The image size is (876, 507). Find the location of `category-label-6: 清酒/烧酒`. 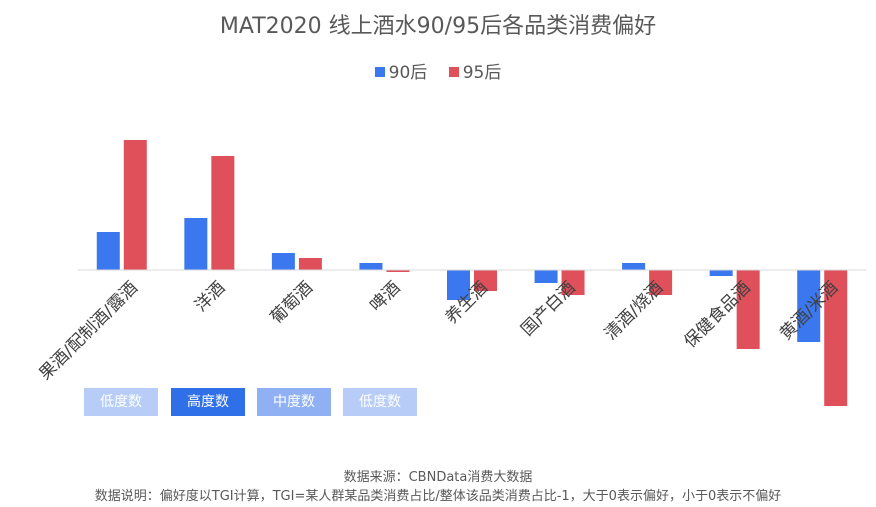

category-label-6: 清酒/烧酒 is located at coordinates (634, 311).